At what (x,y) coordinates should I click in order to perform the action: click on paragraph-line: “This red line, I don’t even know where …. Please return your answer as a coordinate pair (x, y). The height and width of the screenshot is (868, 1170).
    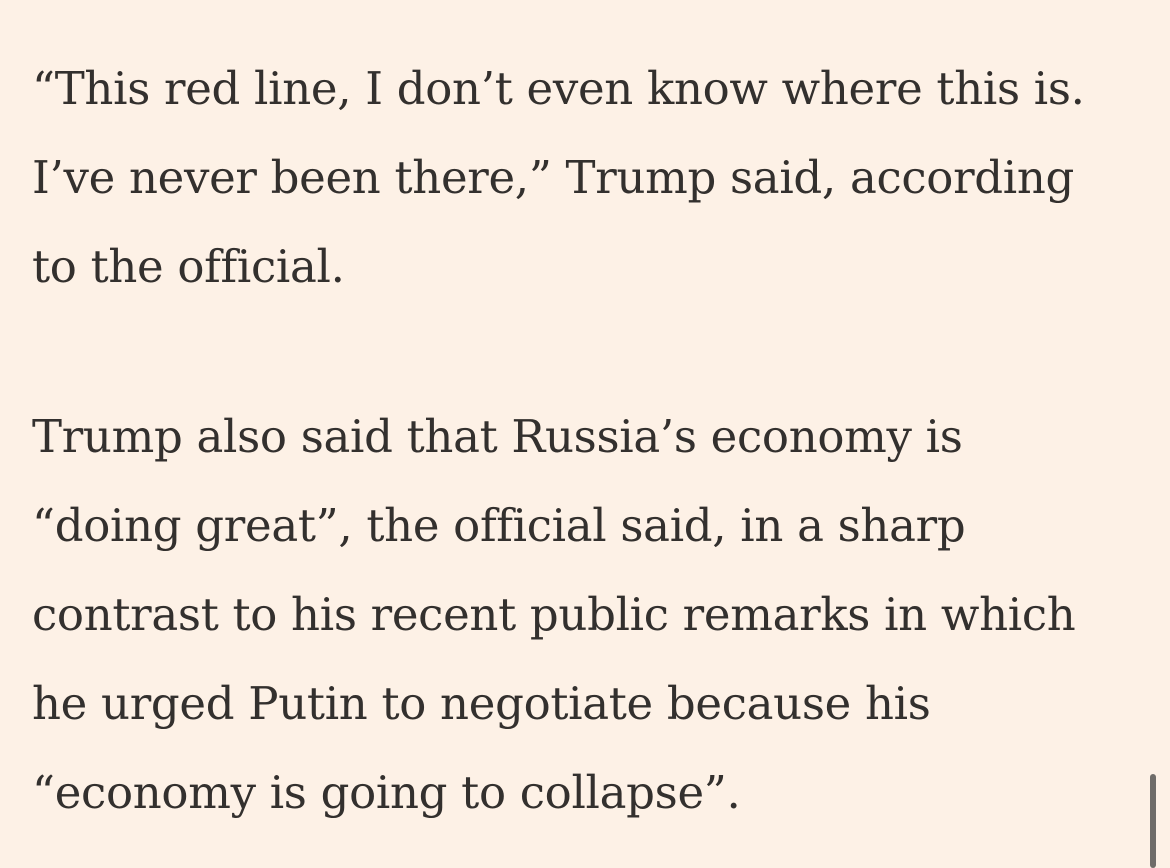
    Looking at the image, I should click on (558, 88).